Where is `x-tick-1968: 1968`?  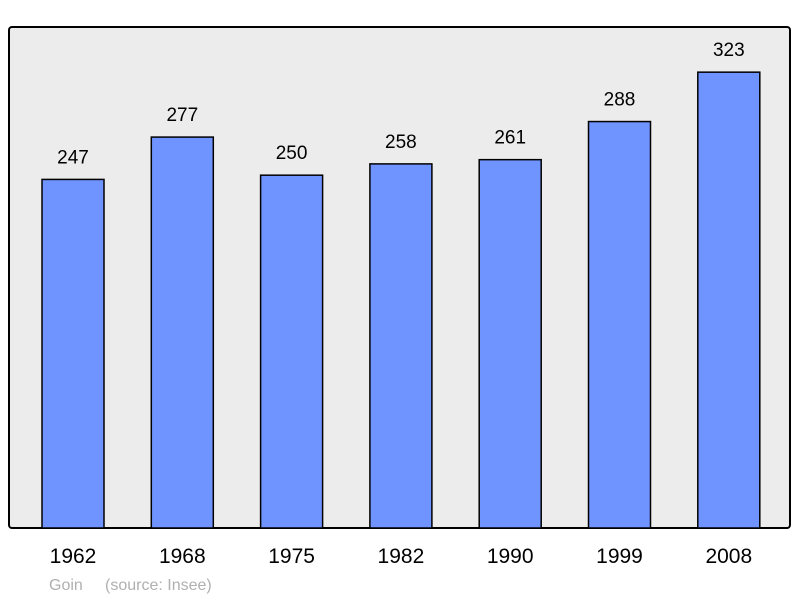
x-tick-1968: 1968 is located at coordinates (182, 556).